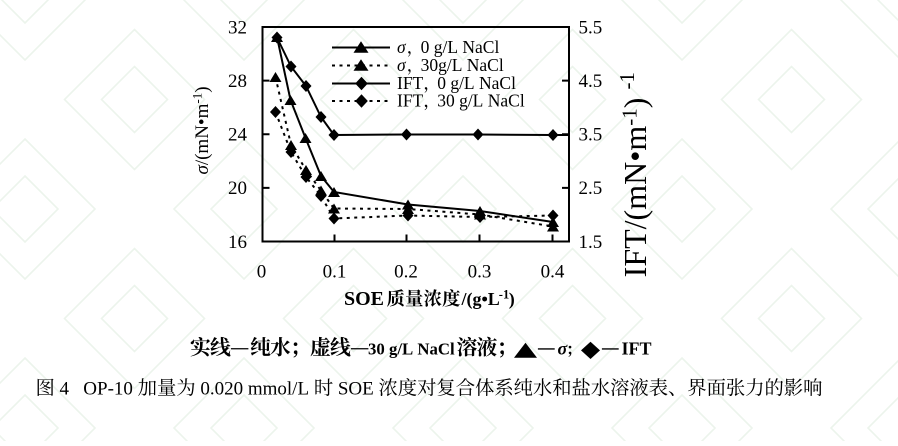  What do you see at coordinates (237, 27) in the screenshot?
I see `svg-text: 32` at bounding box center [237, 27].